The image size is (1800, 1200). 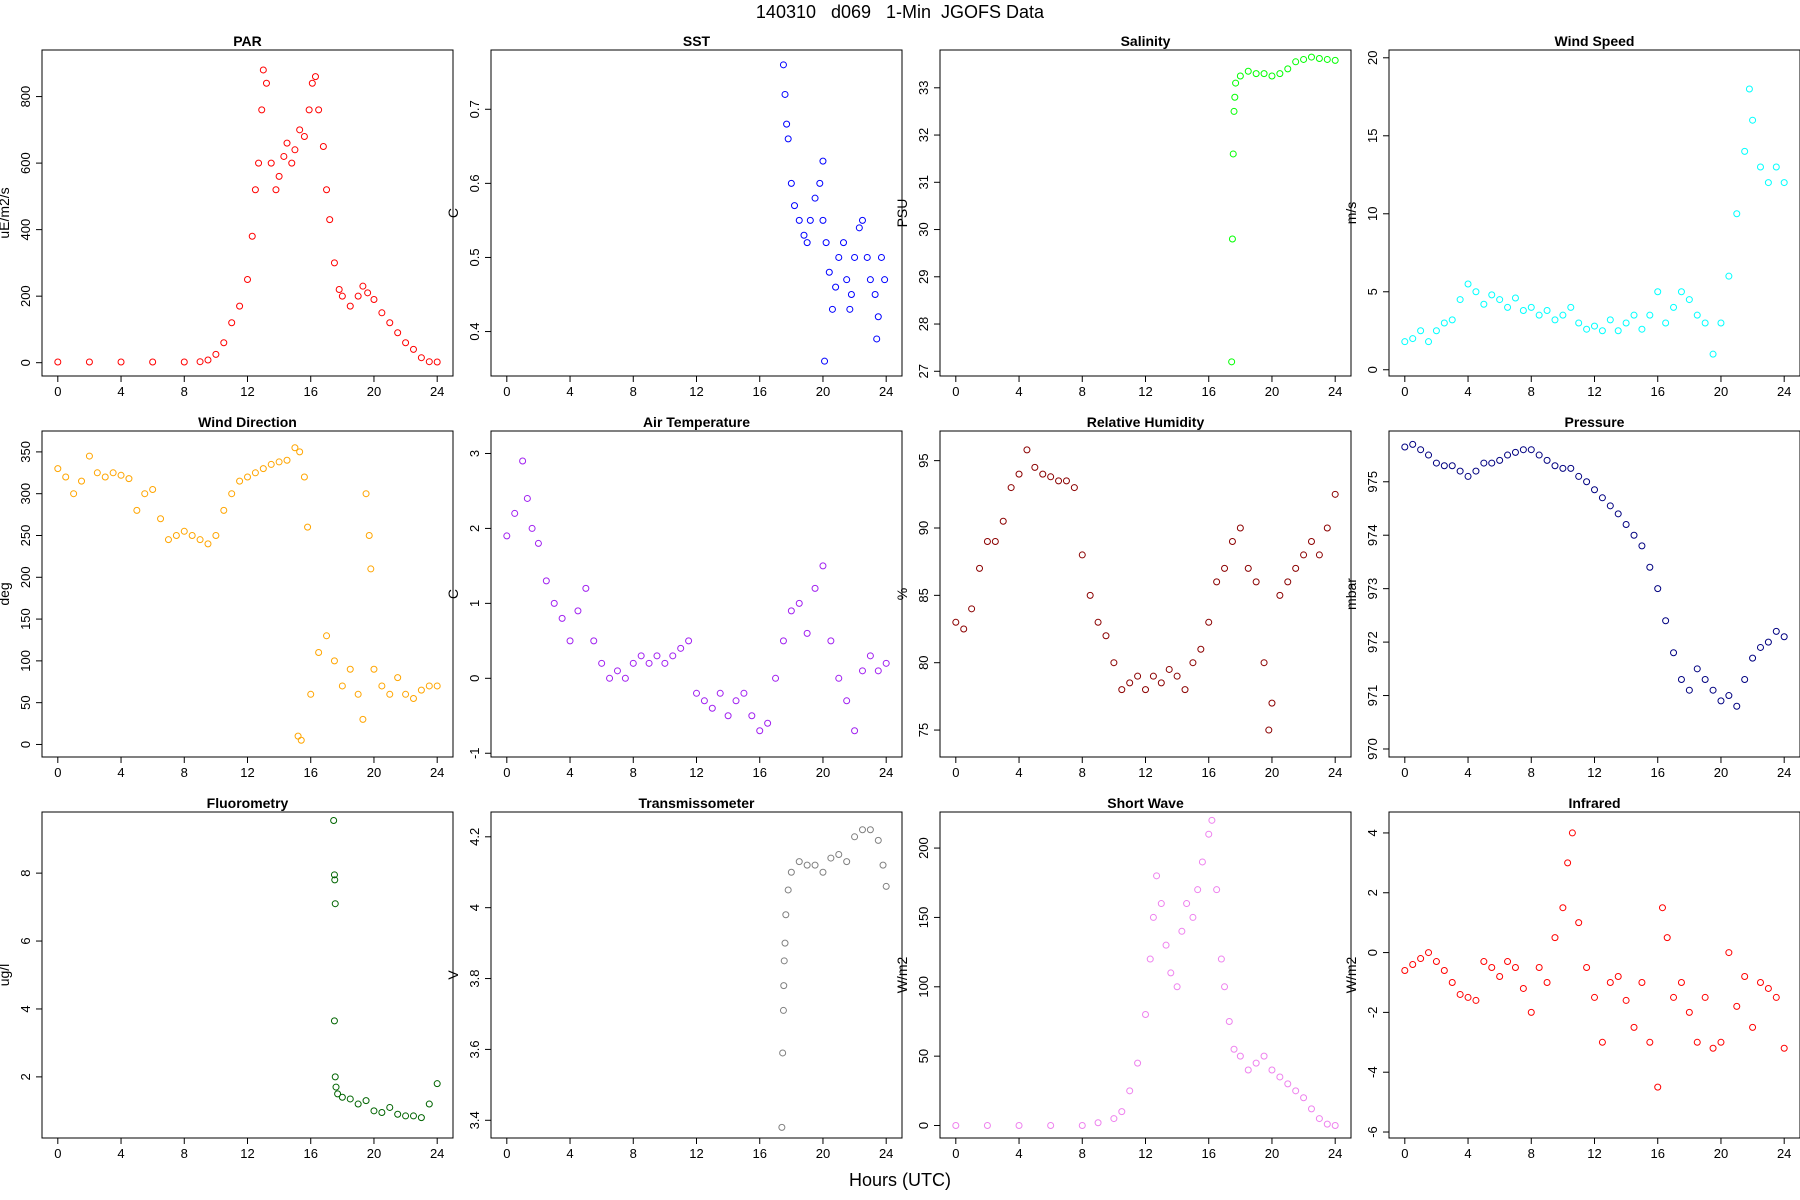 I want to click on y-axis-label: W/m2, so click(x=1351, y=975).